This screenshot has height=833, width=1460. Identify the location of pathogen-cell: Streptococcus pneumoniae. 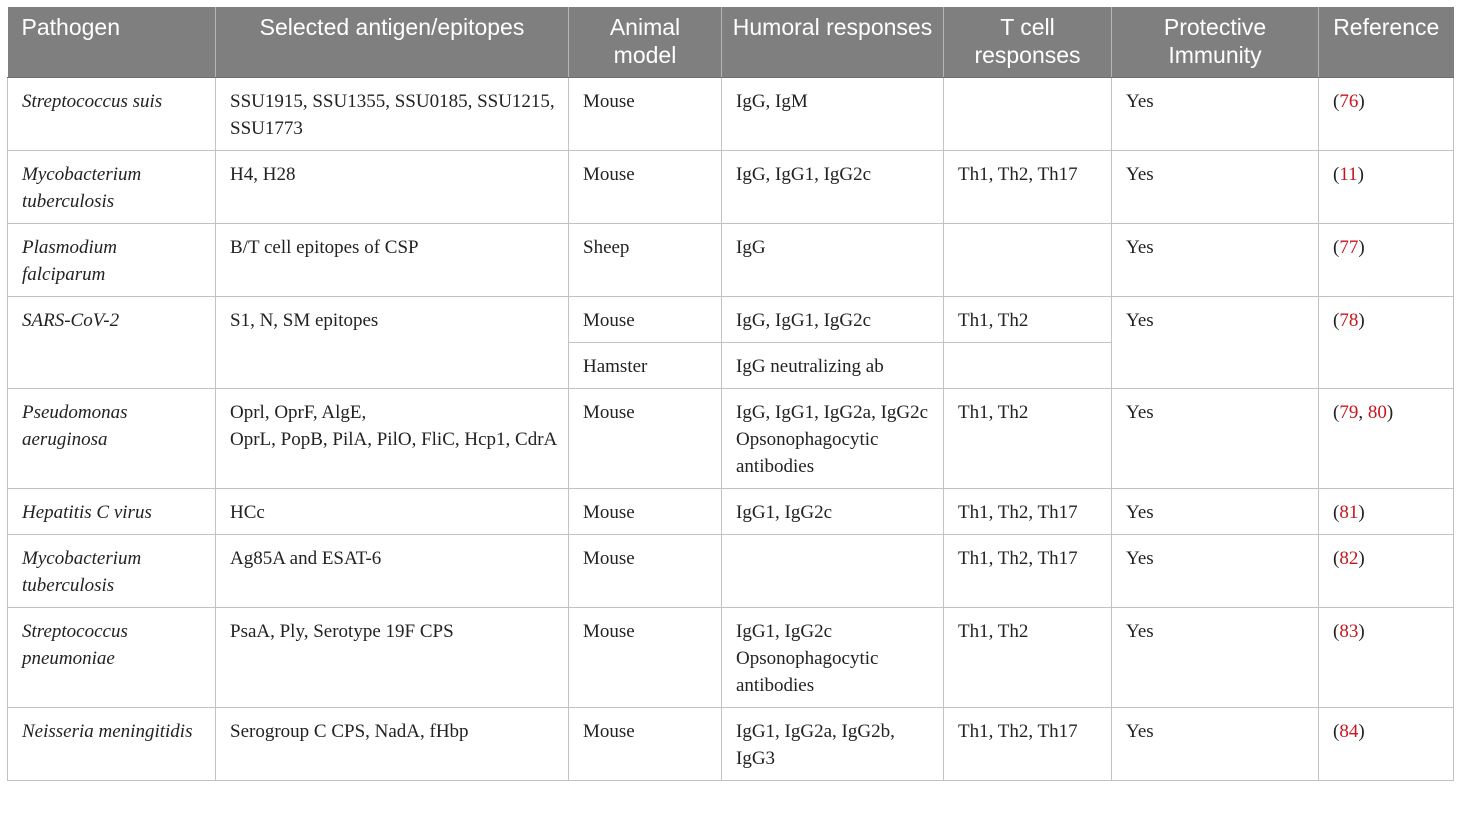
(111, 657).